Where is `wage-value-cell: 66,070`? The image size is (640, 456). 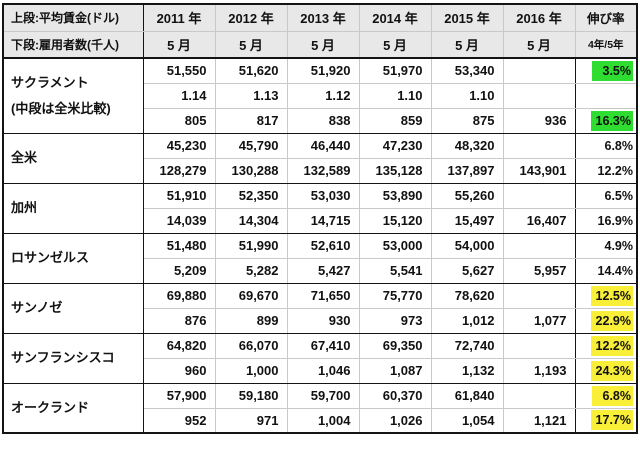 wage-value-cell: 66,070 is located at coordinates (251, 345).